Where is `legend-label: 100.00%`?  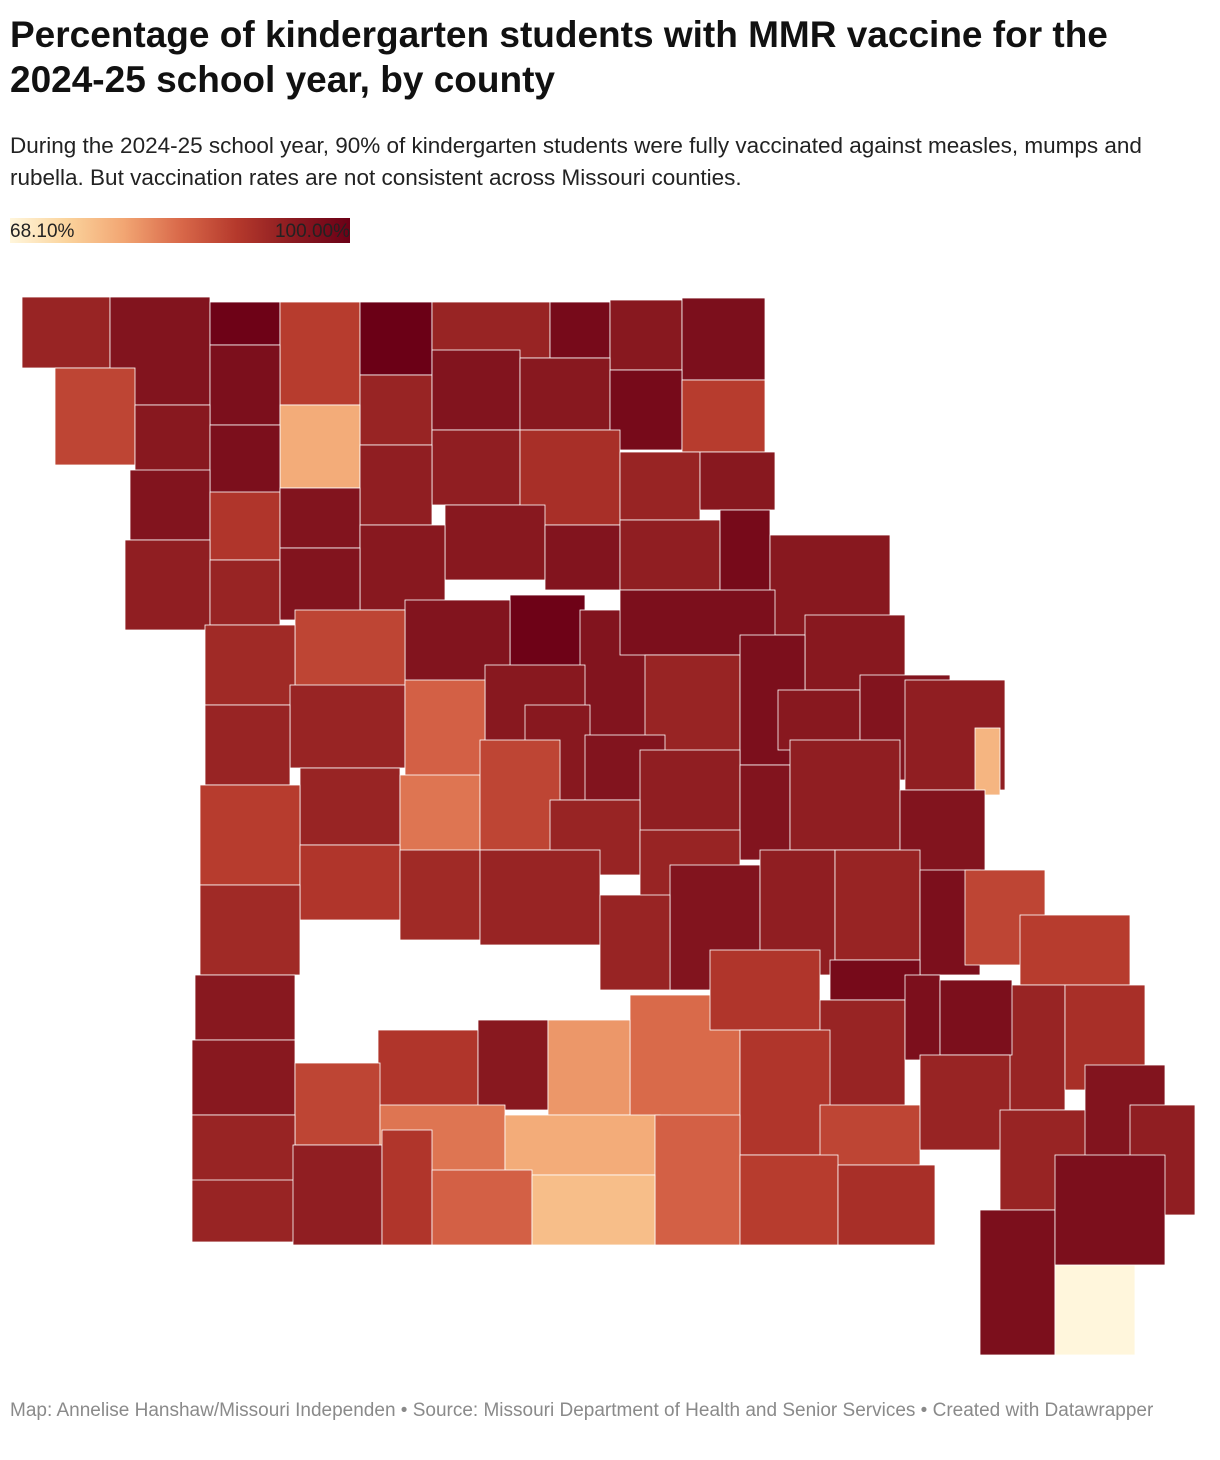
legend-label: 100.00% is located at coordinates (312, 231).